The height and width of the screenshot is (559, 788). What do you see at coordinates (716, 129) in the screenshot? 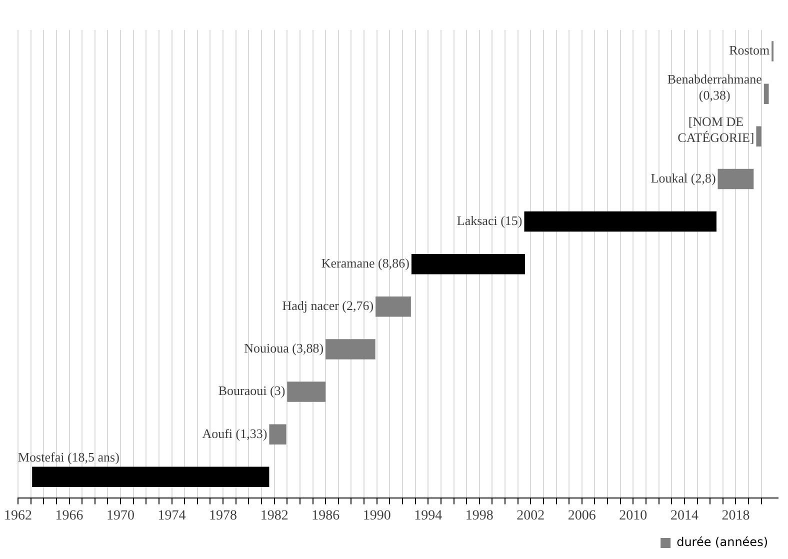
I see `y-tick-label: [NOM DE CATÉGORIE]` at bounding box center [716, 129].